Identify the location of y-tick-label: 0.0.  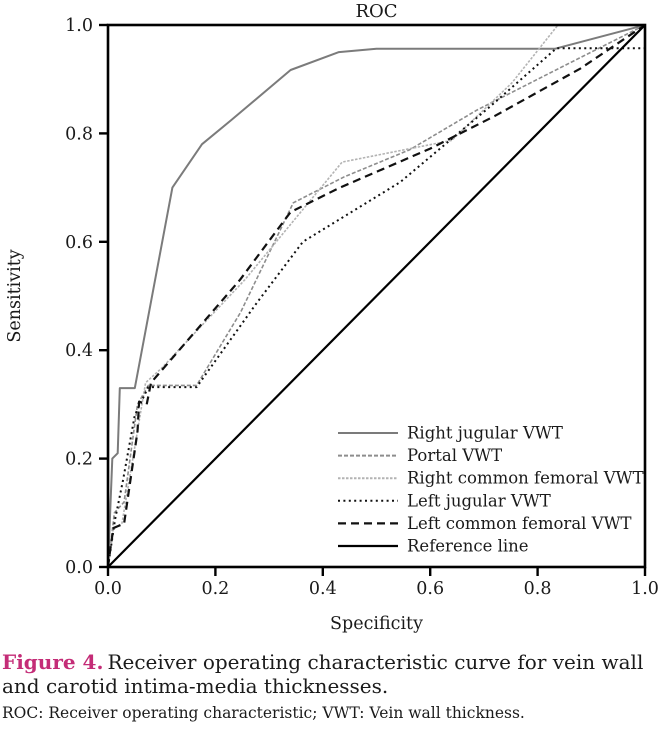
(79, 568).